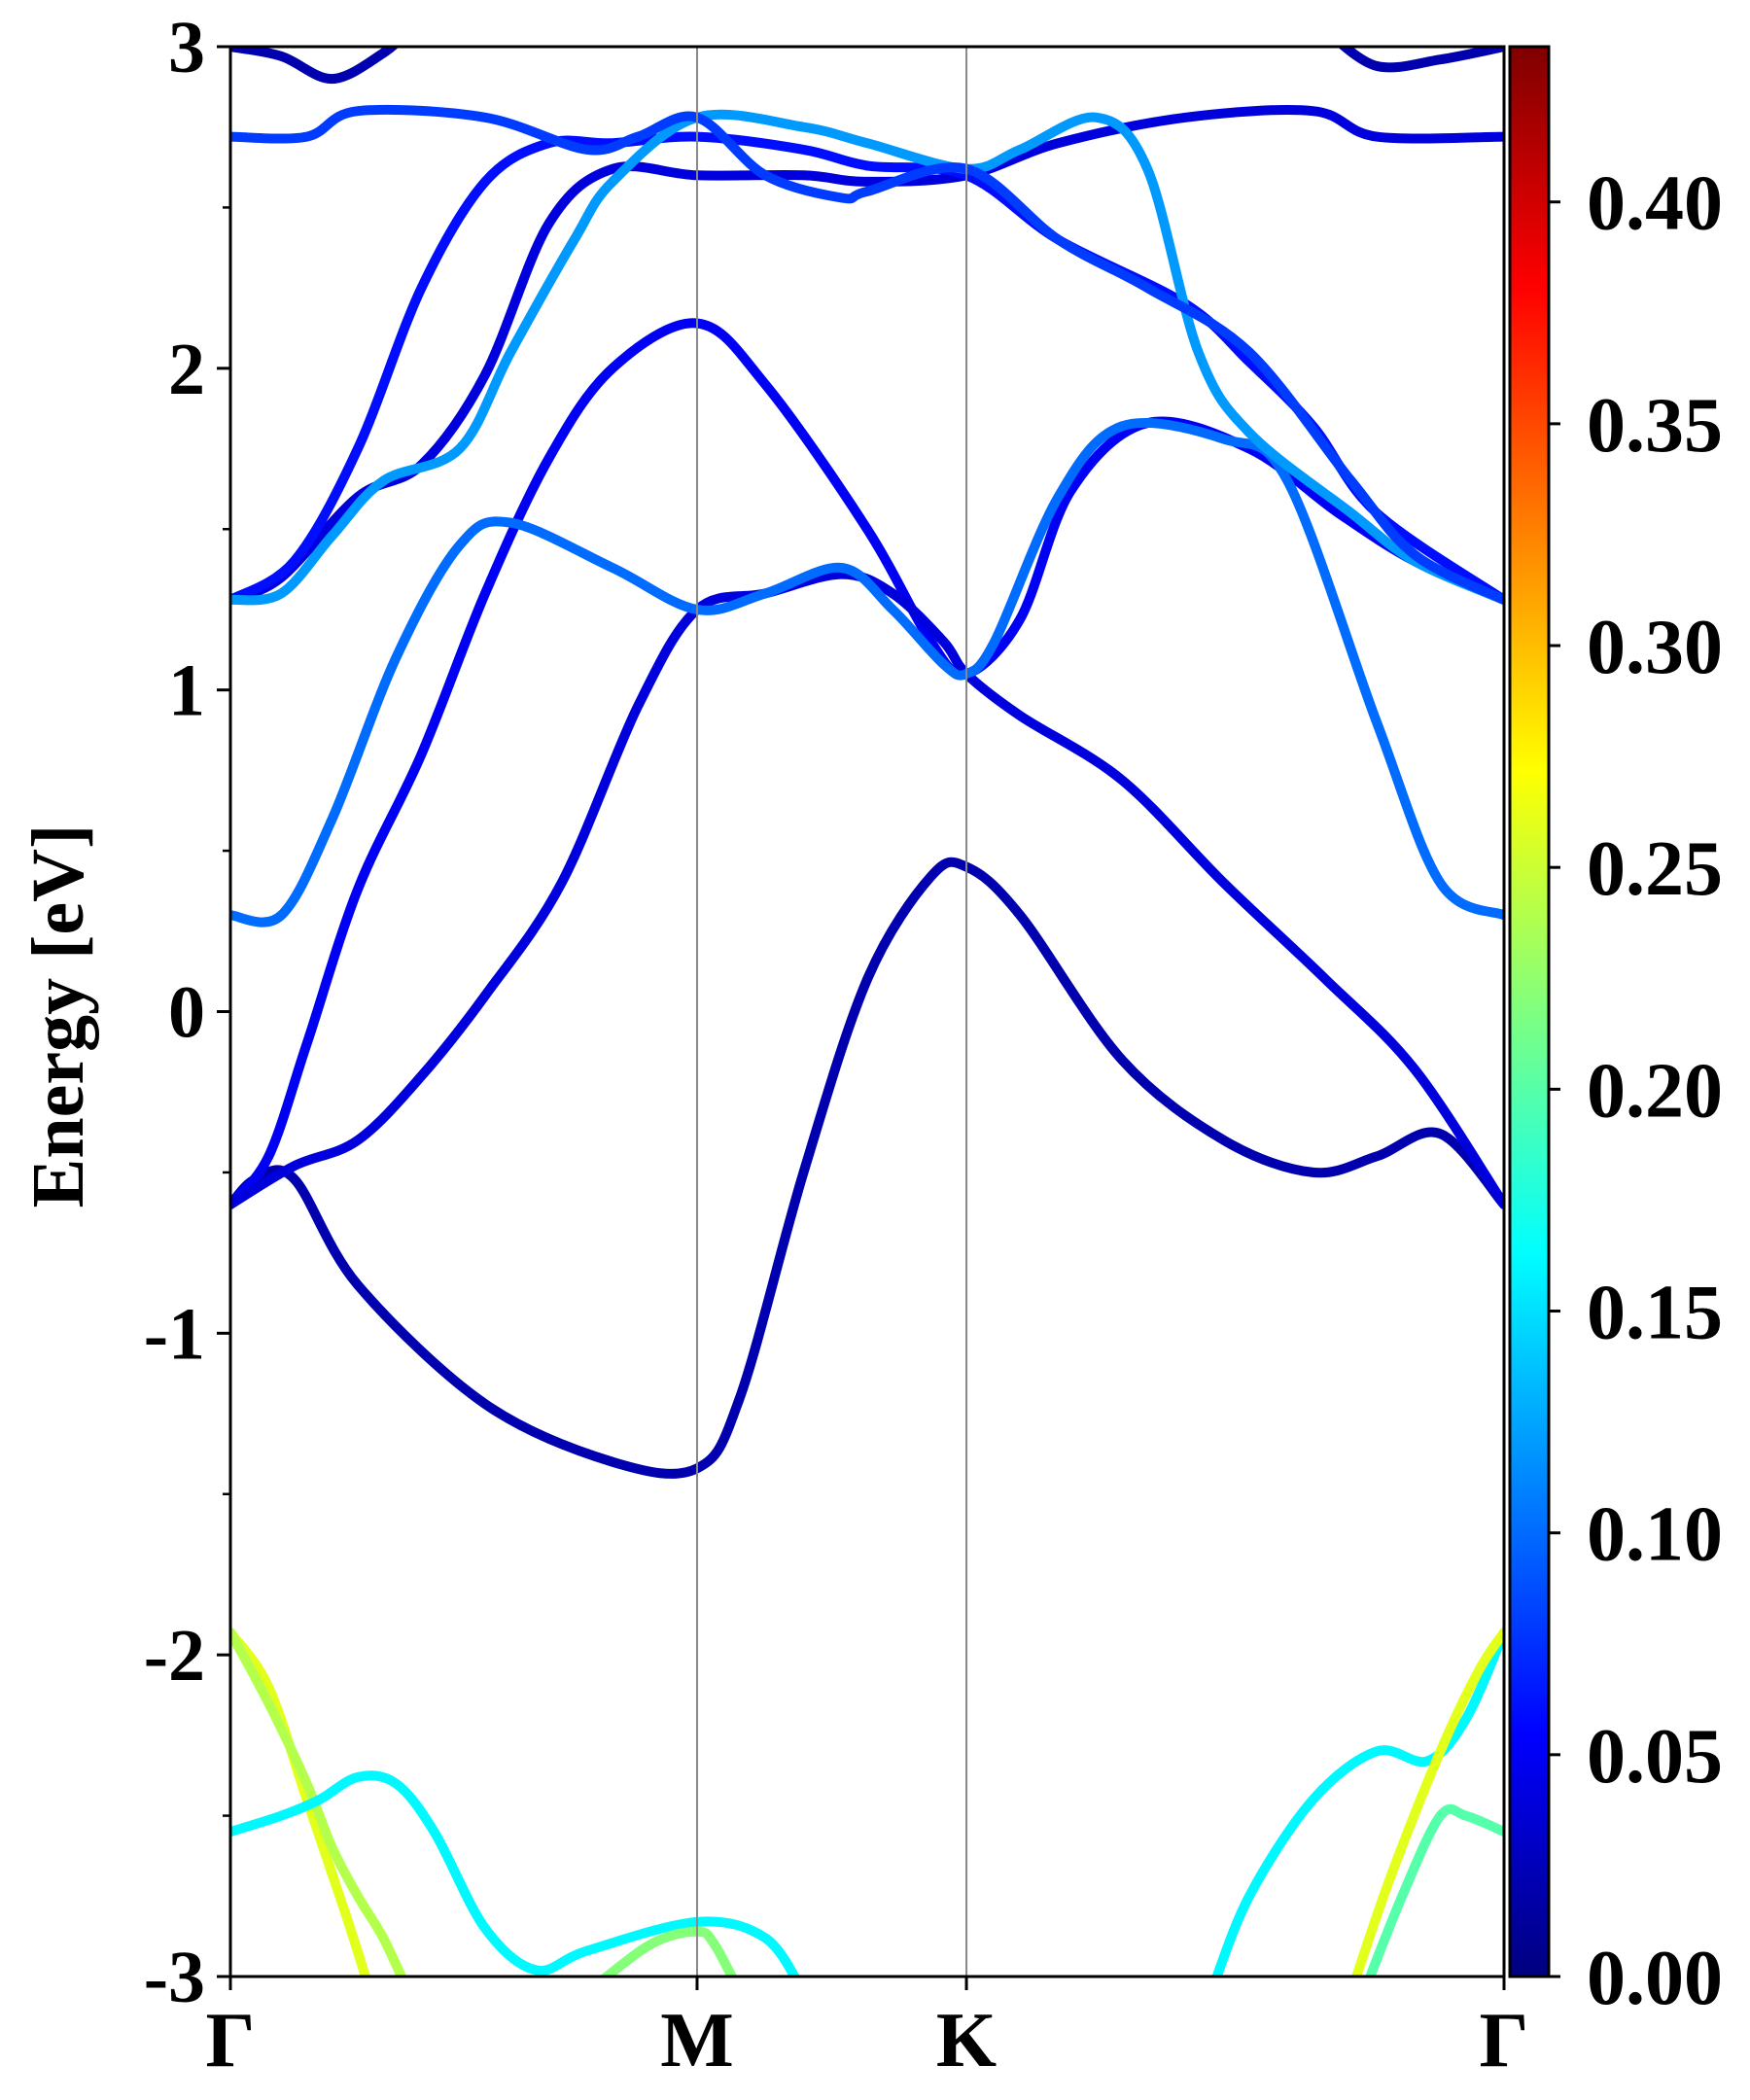 The image size is (1750, 2100). What do you see at coordinates (174, 1977) in the screenshot?
I see `y-tick-label: -3` at bounding box center [174, 1977].